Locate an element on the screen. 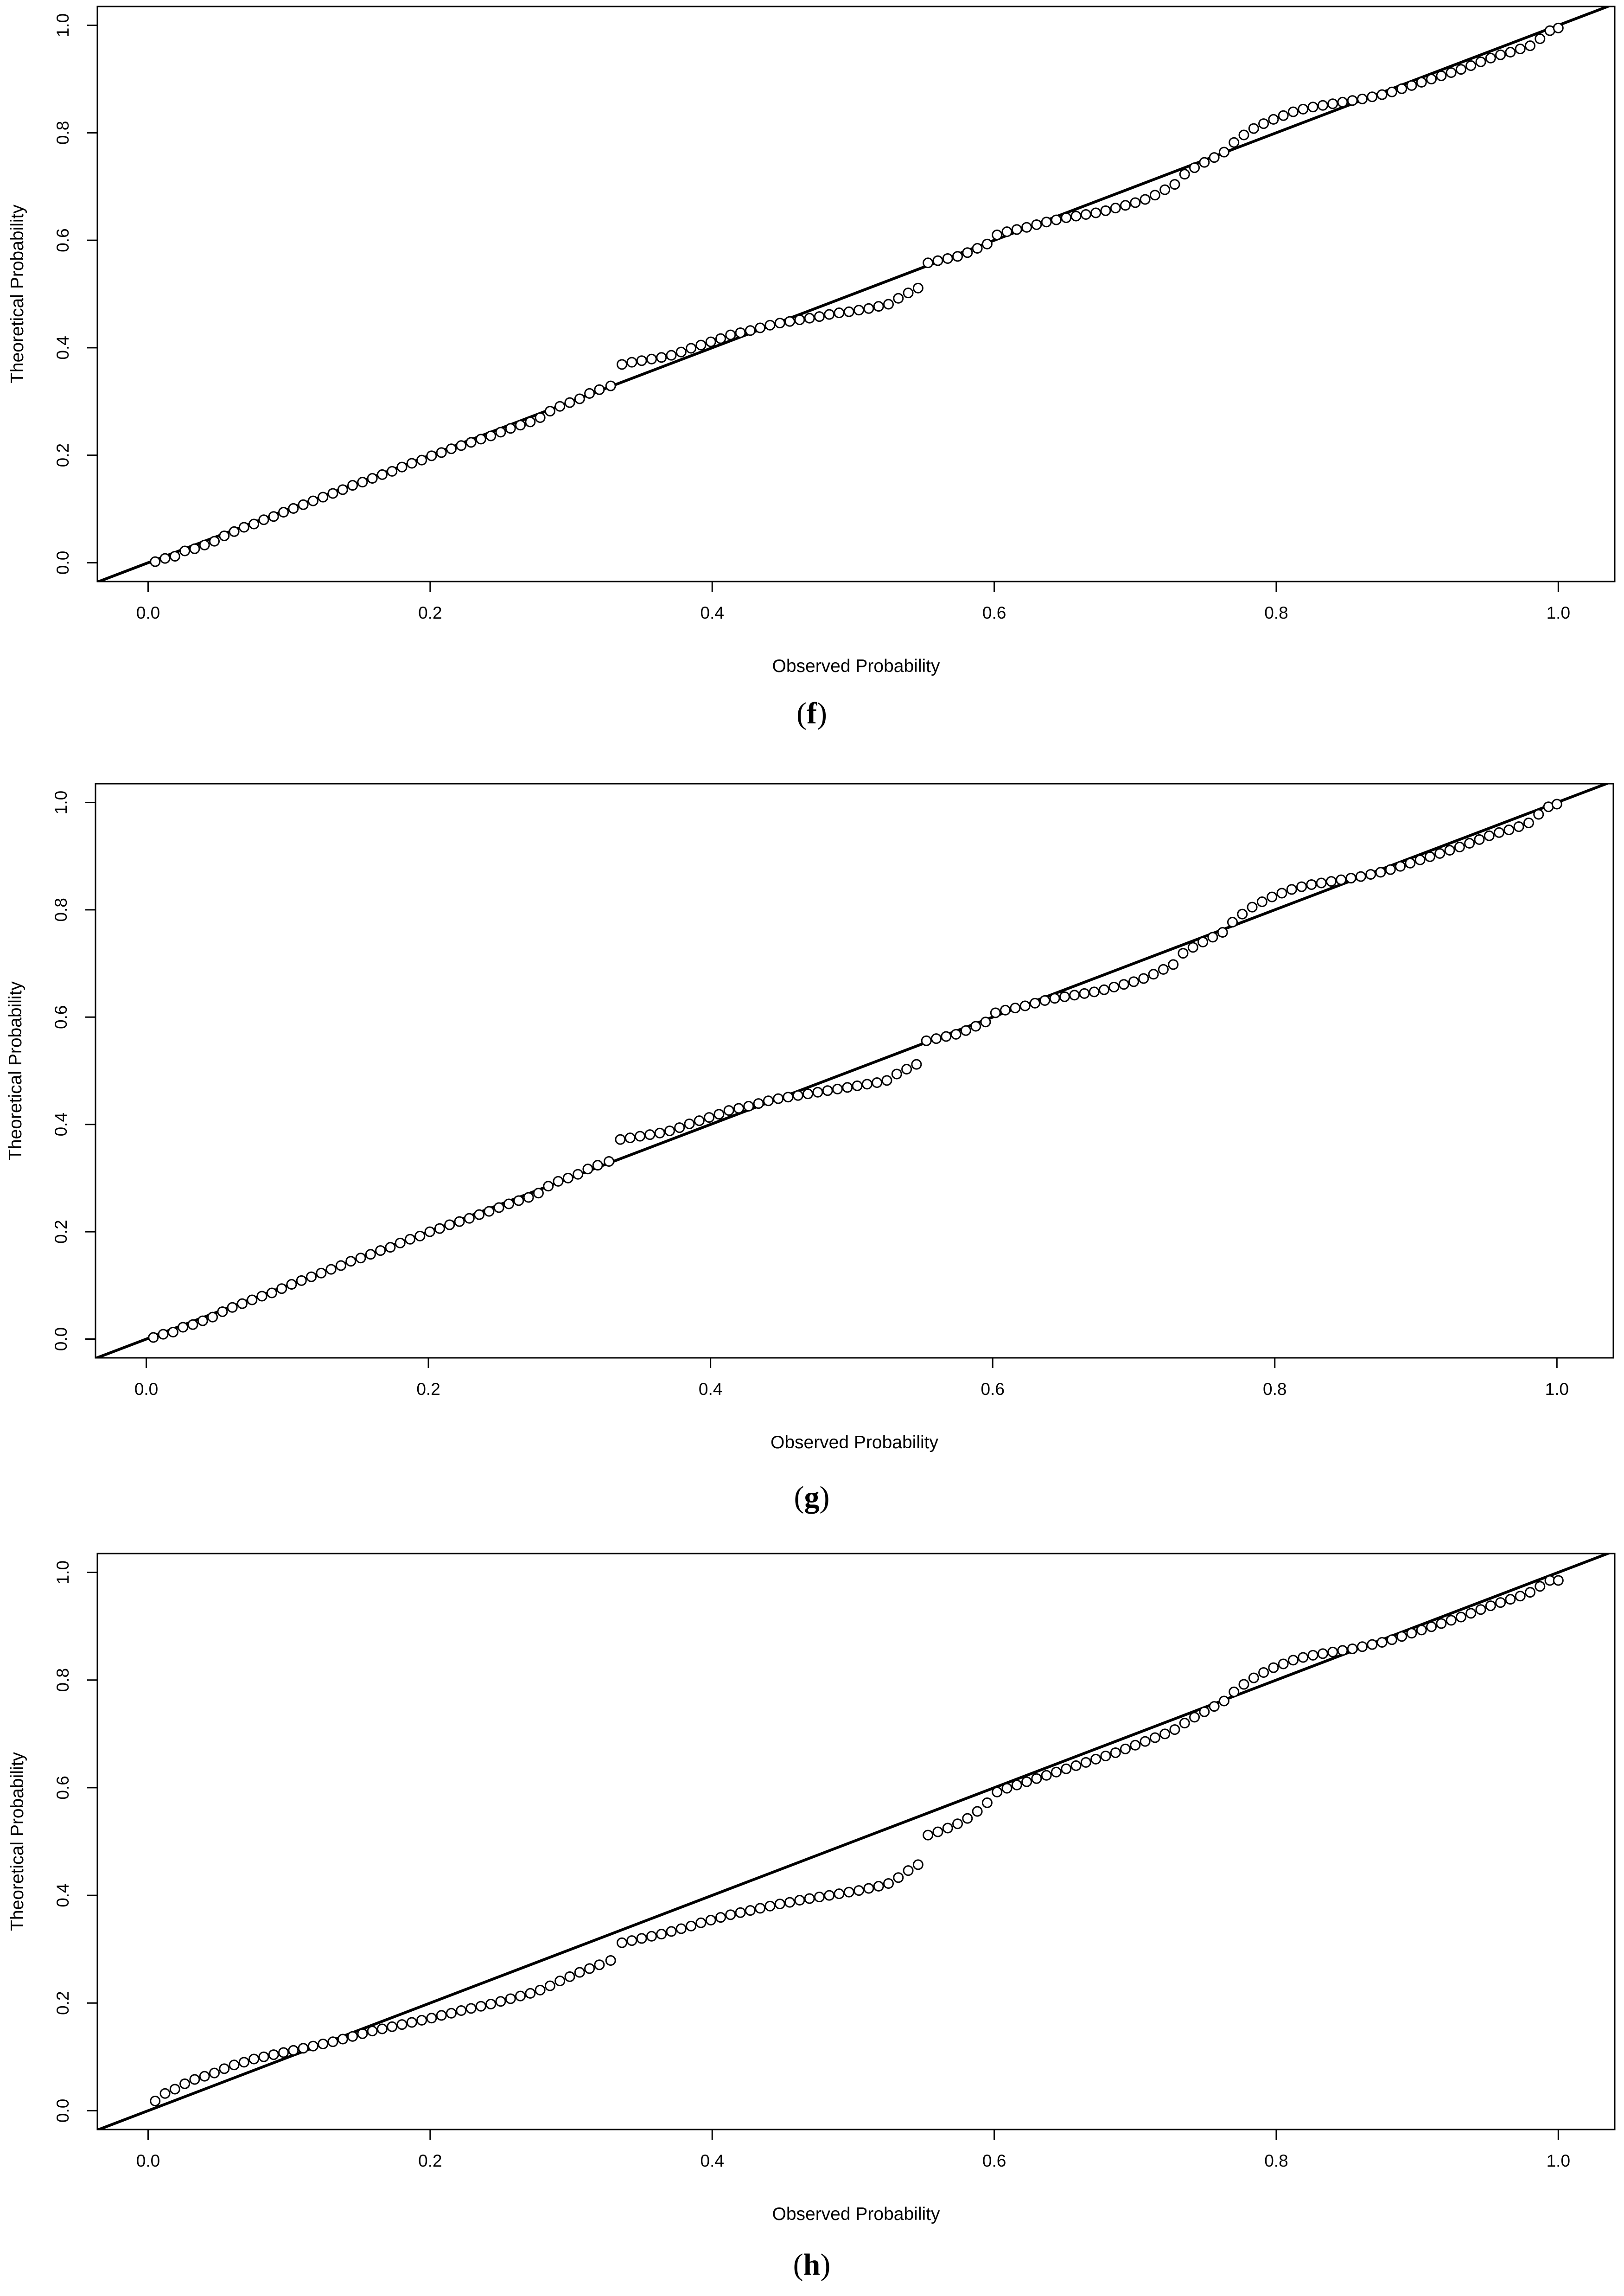 This screenshot has width=1624, height=2296. panel-caption: (f) is located at coordinates (811, 713).